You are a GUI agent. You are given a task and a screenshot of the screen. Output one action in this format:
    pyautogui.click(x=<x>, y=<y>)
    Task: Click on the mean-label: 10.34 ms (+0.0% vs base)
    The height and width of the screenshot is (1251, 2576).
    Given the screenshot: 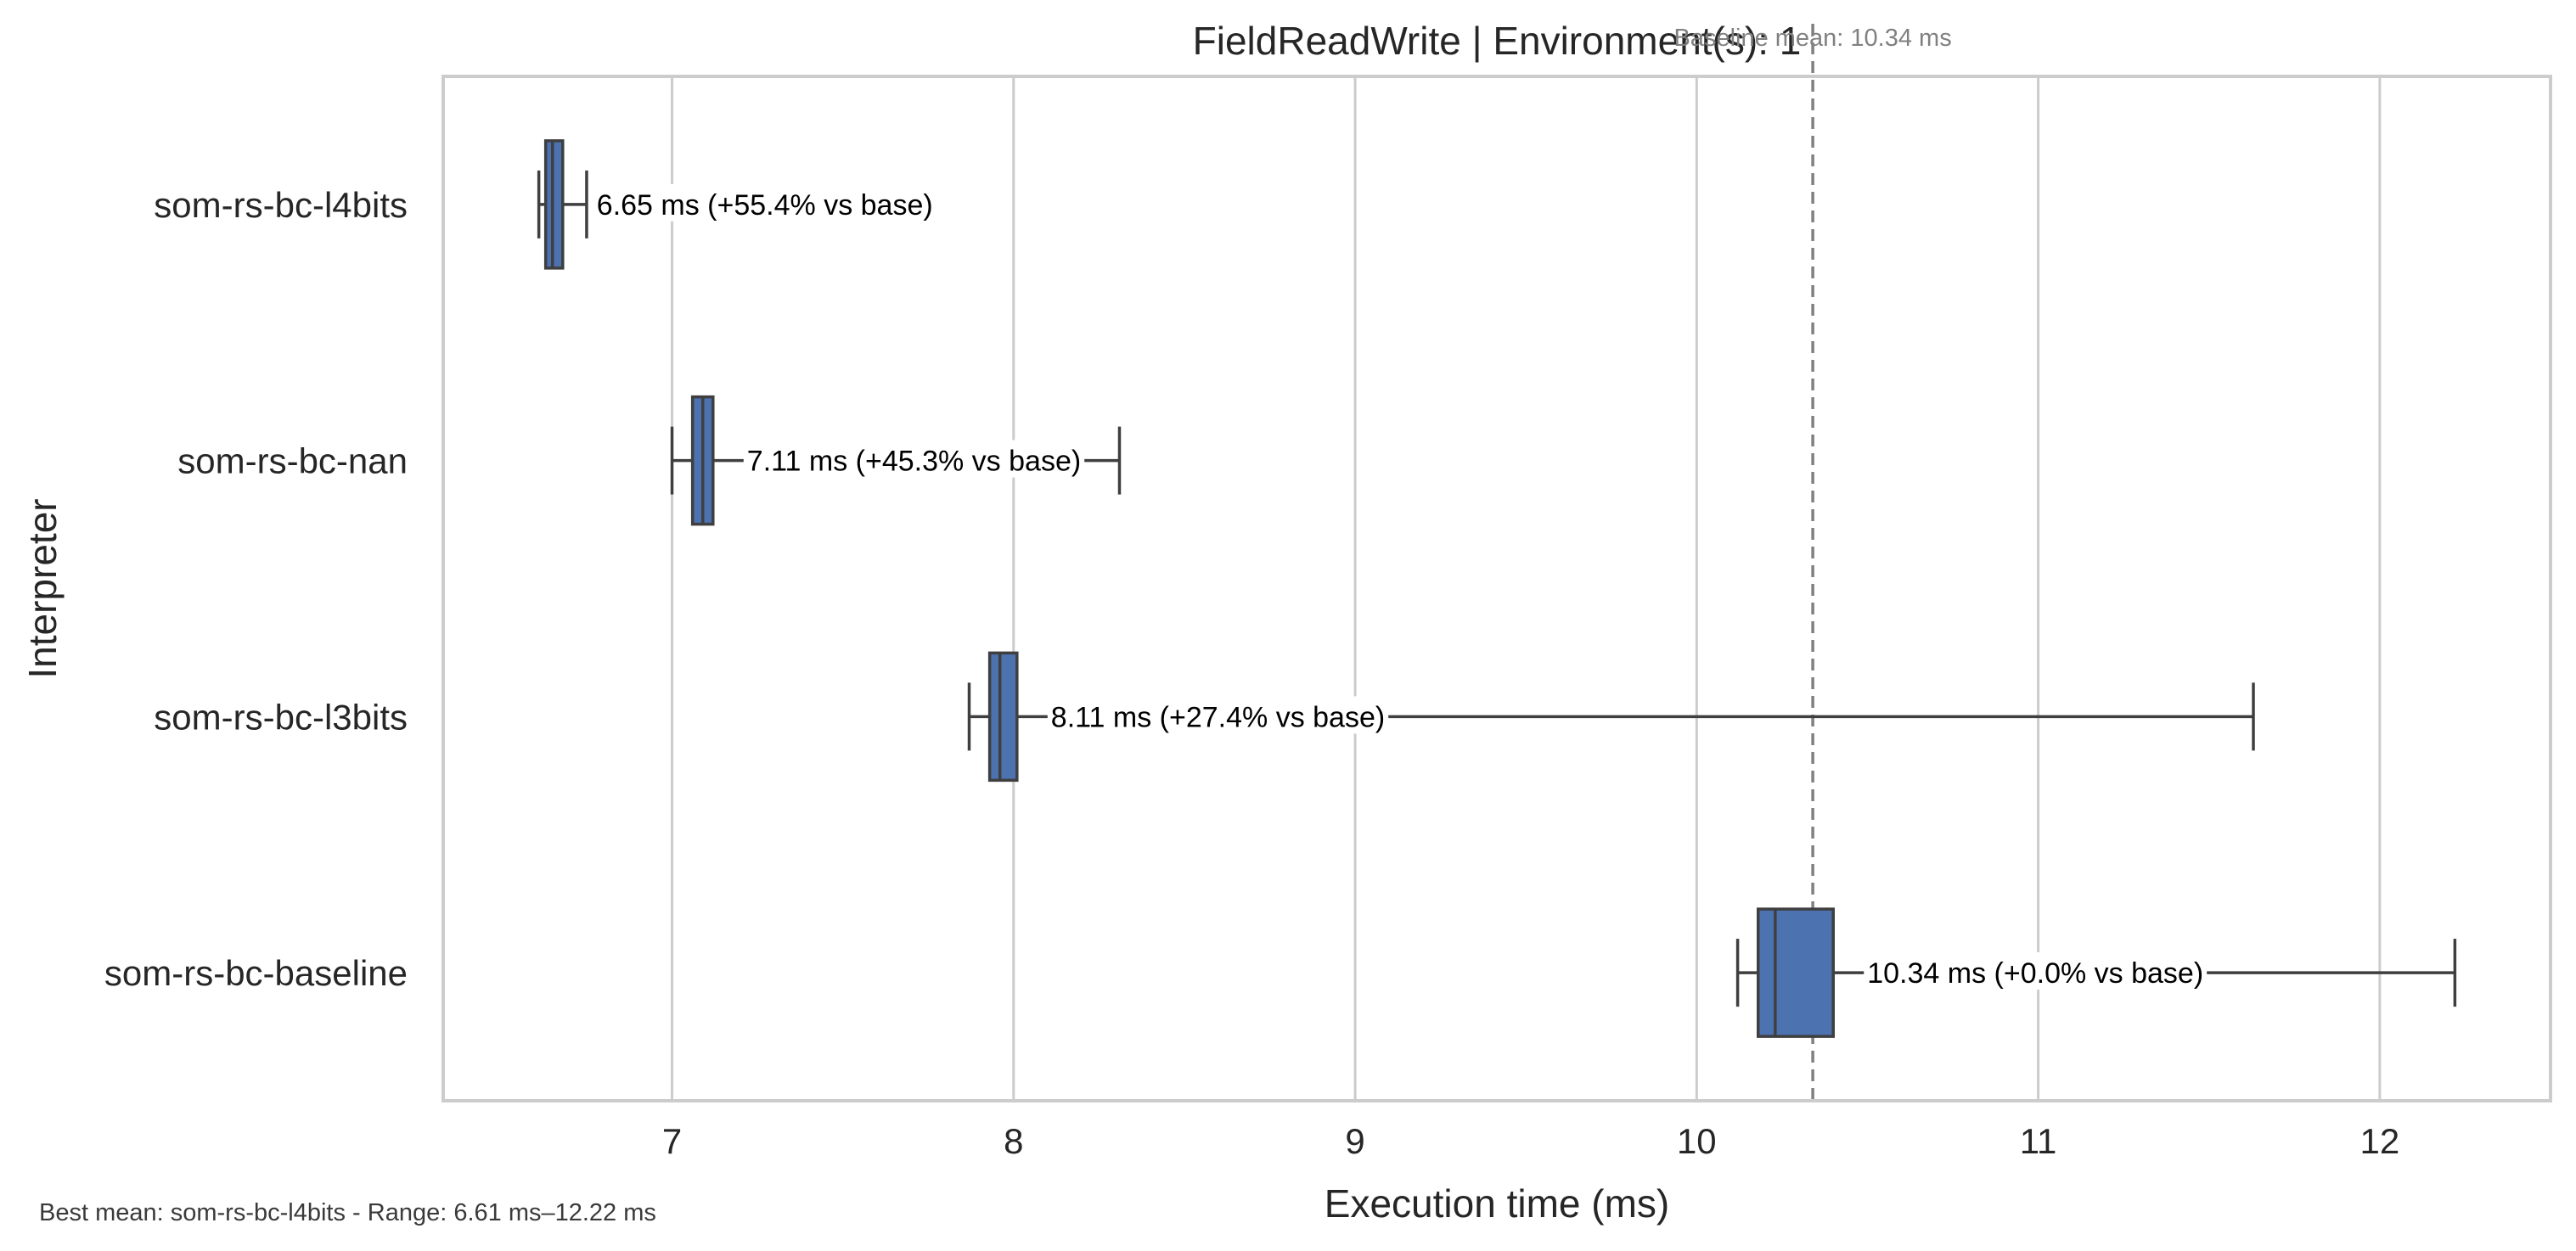 What is the action you would take?
    pyautogui.click(x=2036, y=971)
    